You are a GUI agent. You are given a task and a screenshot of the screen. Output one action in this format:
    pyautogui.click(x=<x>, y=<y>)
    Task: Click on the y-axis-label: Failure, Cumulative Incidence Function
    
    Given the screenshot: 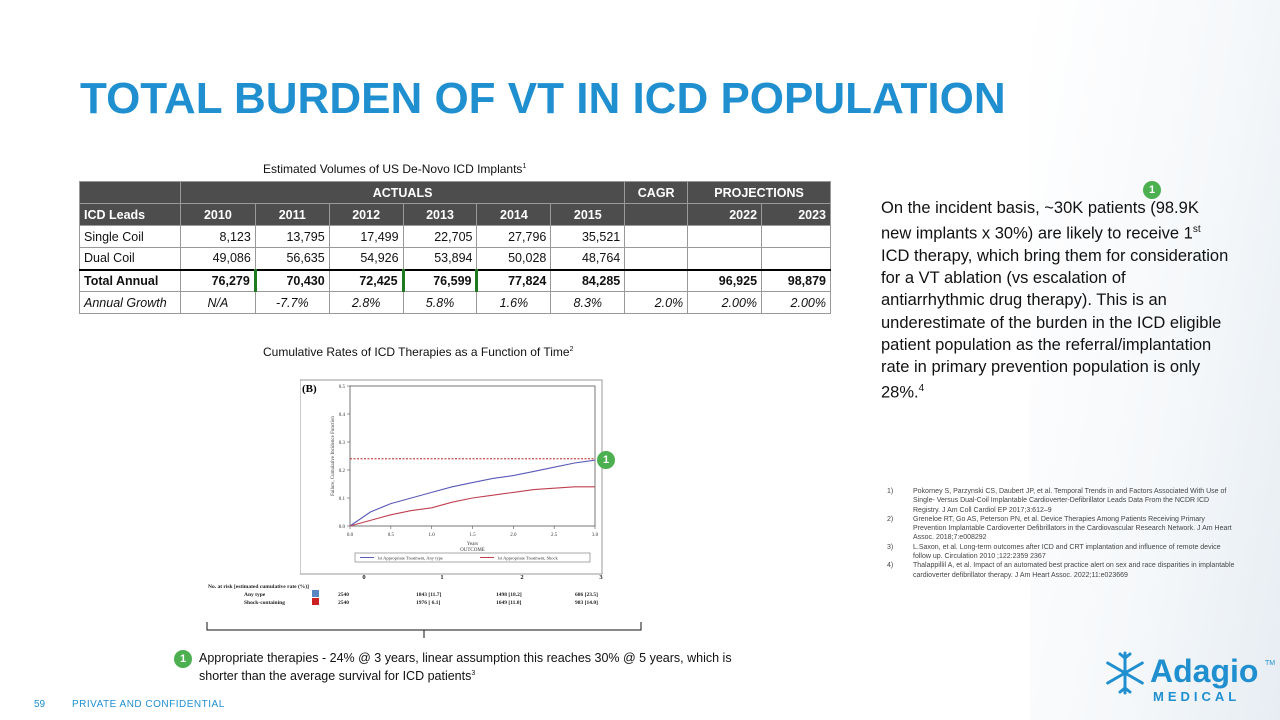 What is the action you would take?
    pyautogui.click(x=333, y=456)
    